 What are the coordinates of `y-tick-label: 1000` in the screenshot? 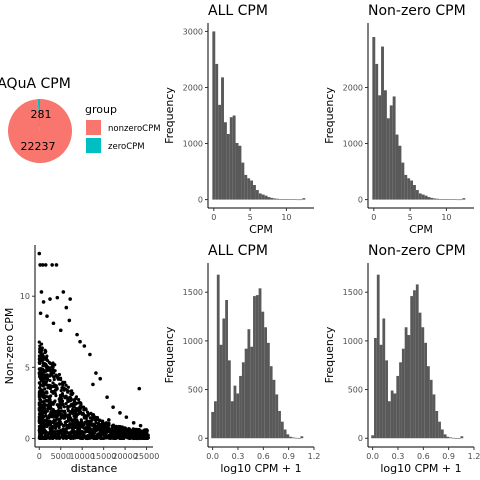 It's located at (353, 144).